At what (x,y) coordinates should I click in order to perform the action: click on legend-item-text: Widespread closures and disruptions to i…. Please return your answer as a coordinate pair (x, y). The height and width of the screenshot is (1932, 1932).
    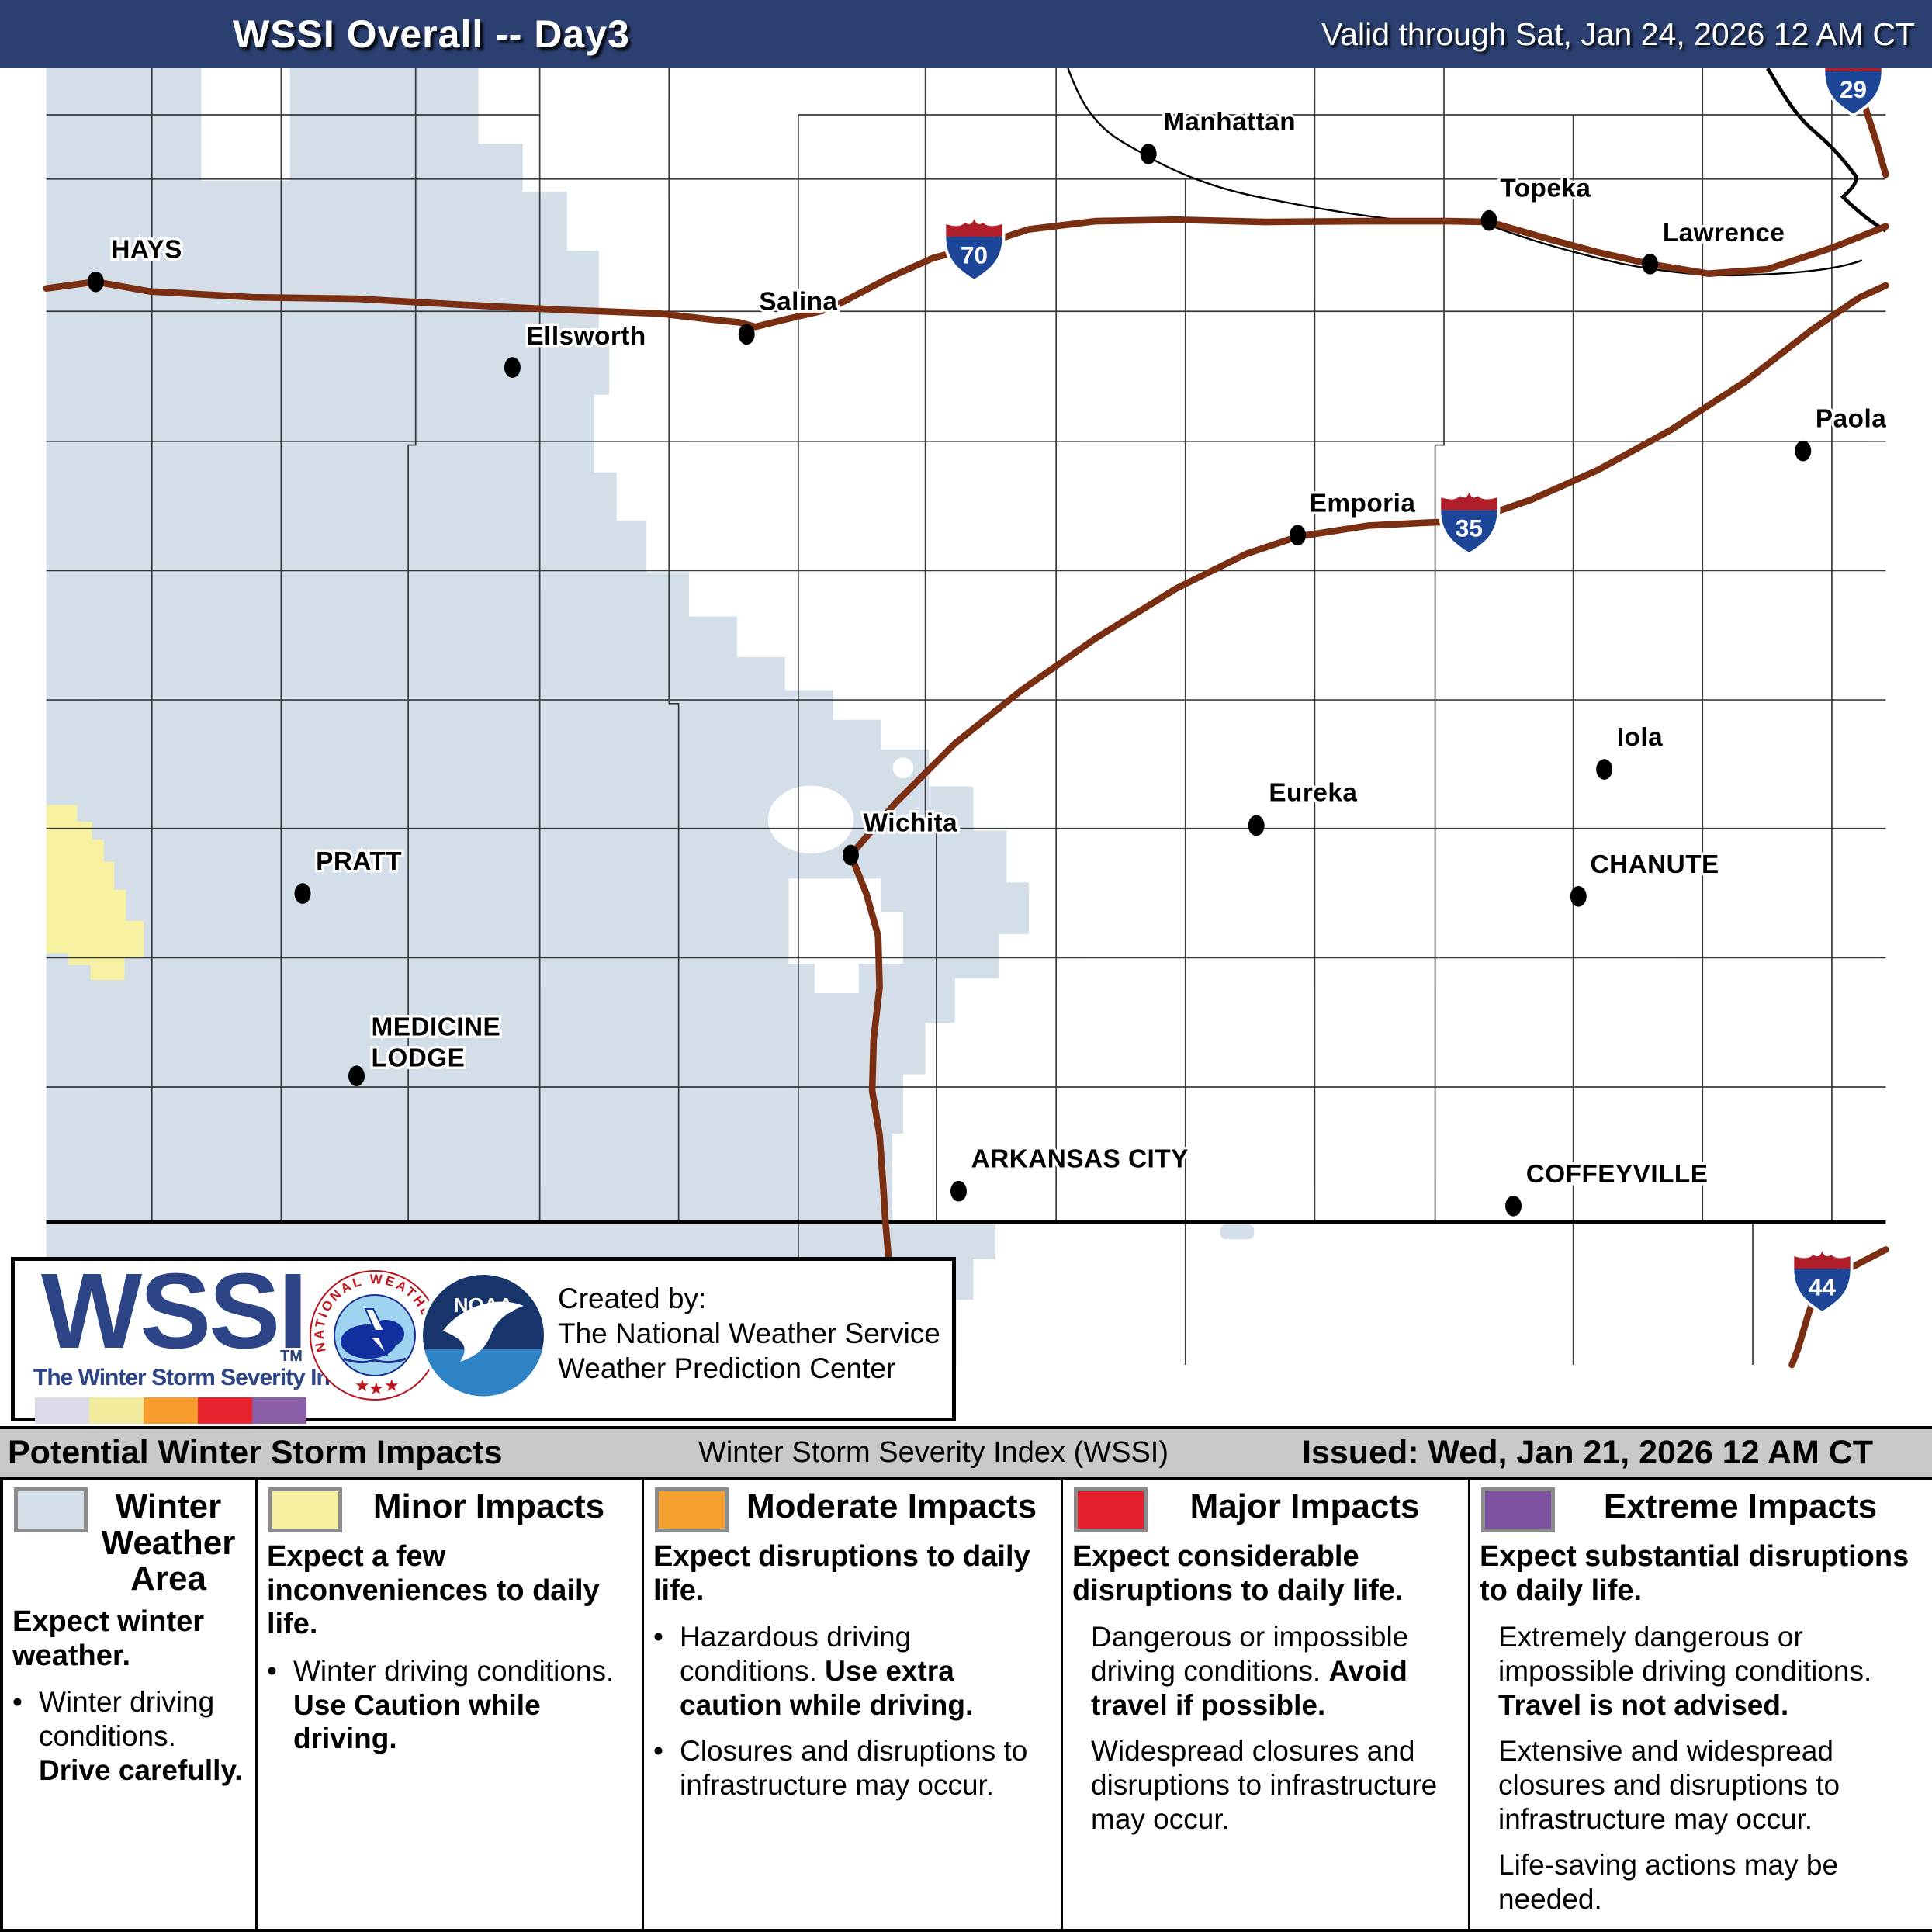
    Looking at the image, I should click on (1277, 1785).